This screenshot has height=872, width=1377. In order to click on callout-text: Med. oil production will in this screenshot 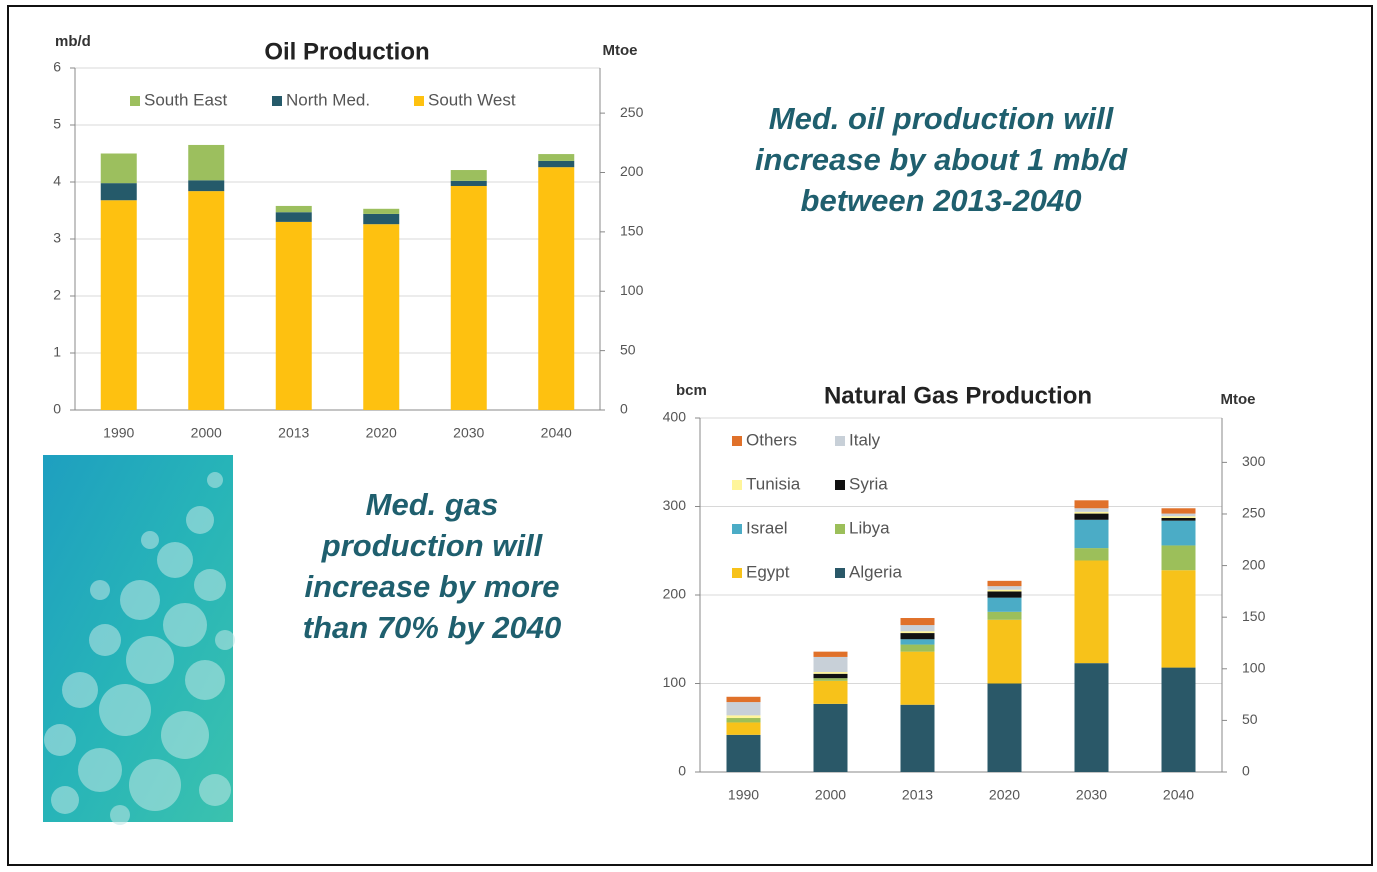, I will do `click(942, 118)`.